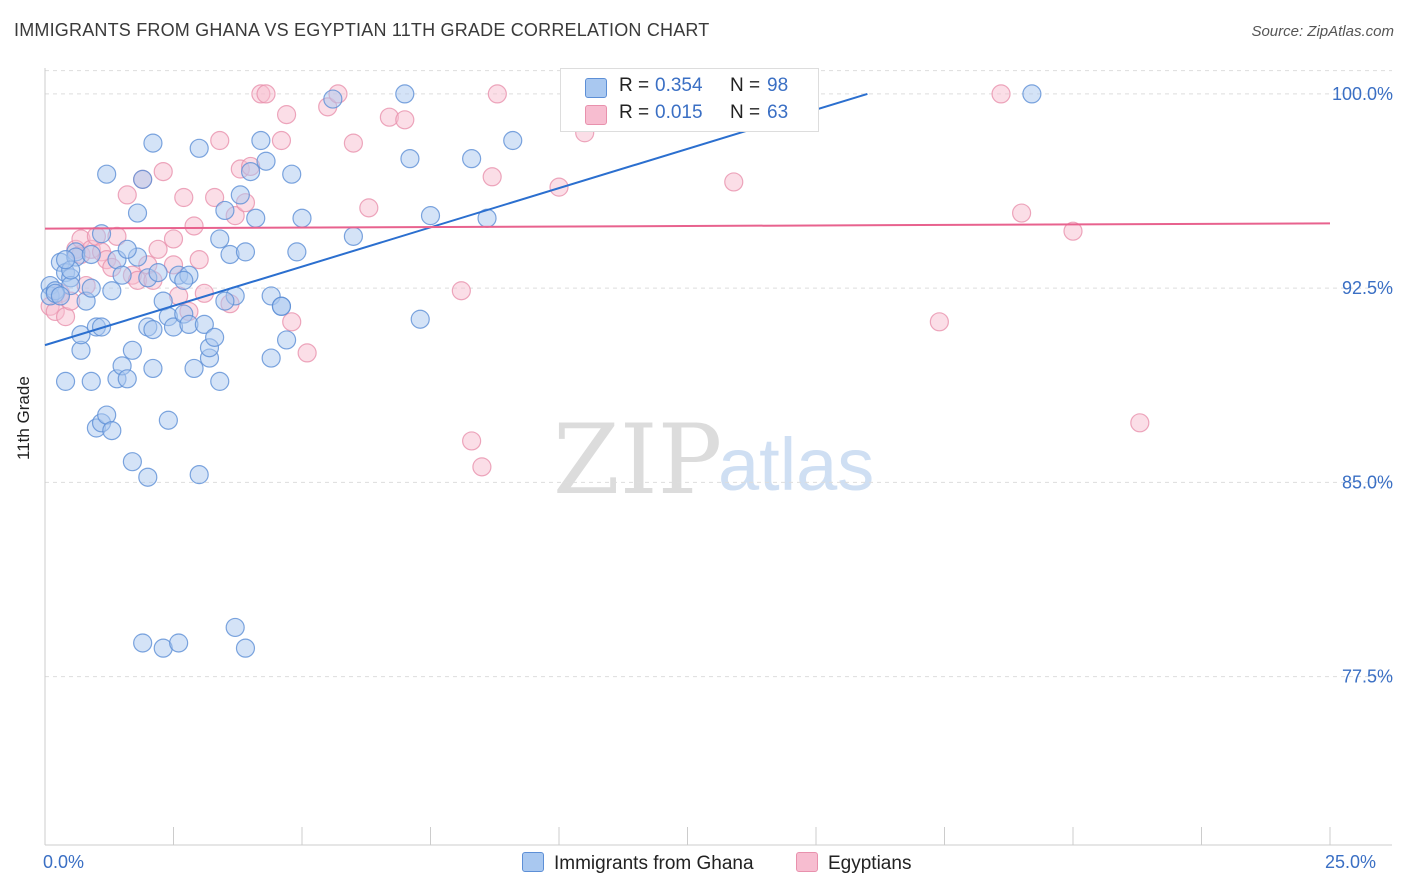 This screenshot has width=1406, height=892. I want to click on x-tick-max: 25.0%, so click(1351, 862).